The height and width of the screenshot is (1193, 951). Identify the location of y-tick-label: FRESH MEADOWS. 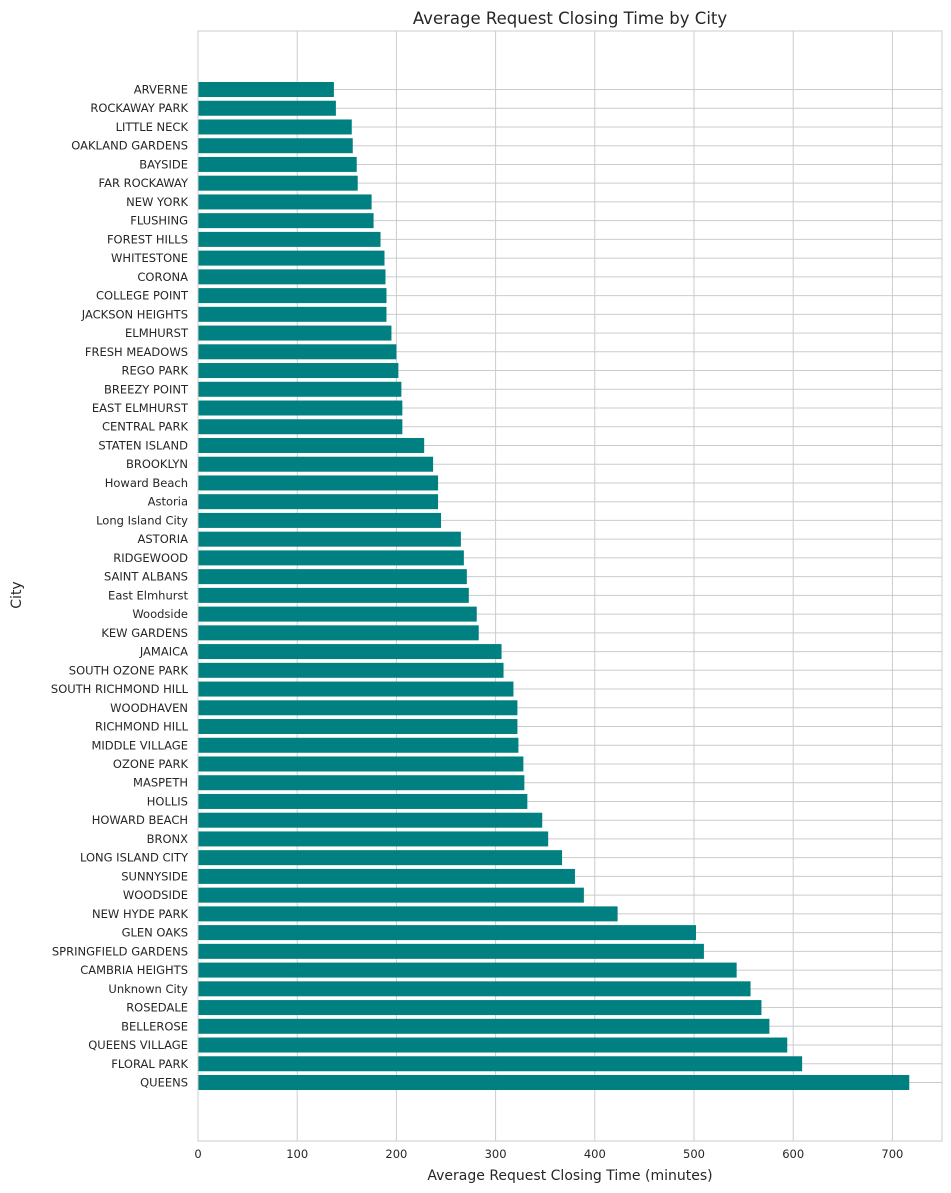
(136, 352).